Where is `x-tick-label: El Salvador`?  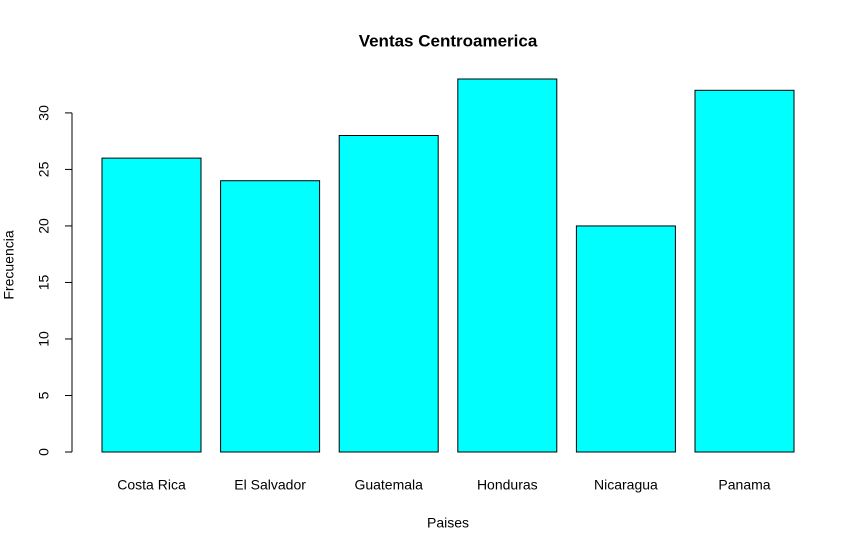
x-tick-label: El Salvador is located at coordinates (270, 485).